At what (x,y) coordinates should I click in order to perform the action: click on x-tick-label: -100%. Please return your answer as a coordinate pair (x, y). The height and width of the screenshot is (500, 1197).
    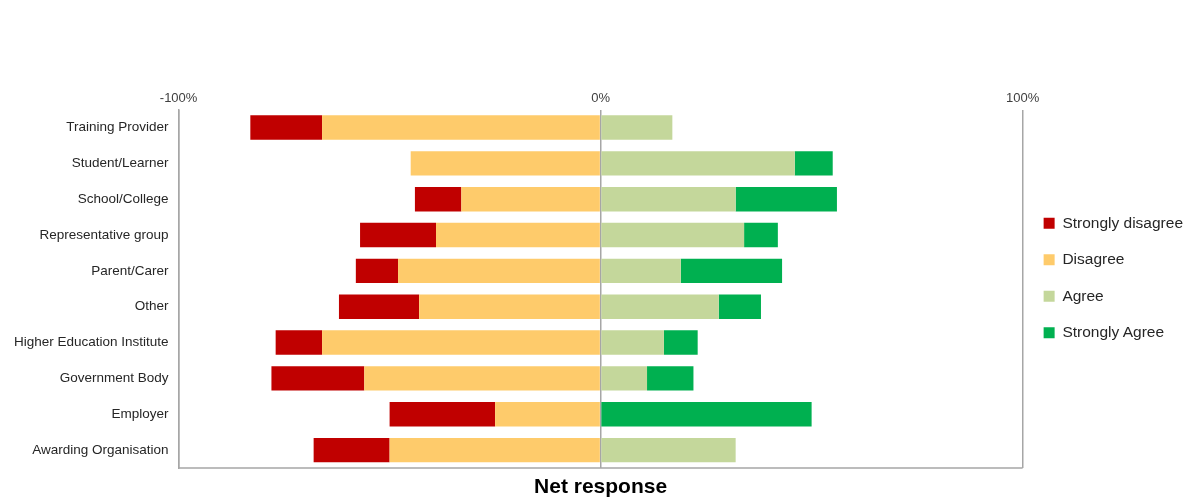
    Looking at the image, I should click on (178, 98).